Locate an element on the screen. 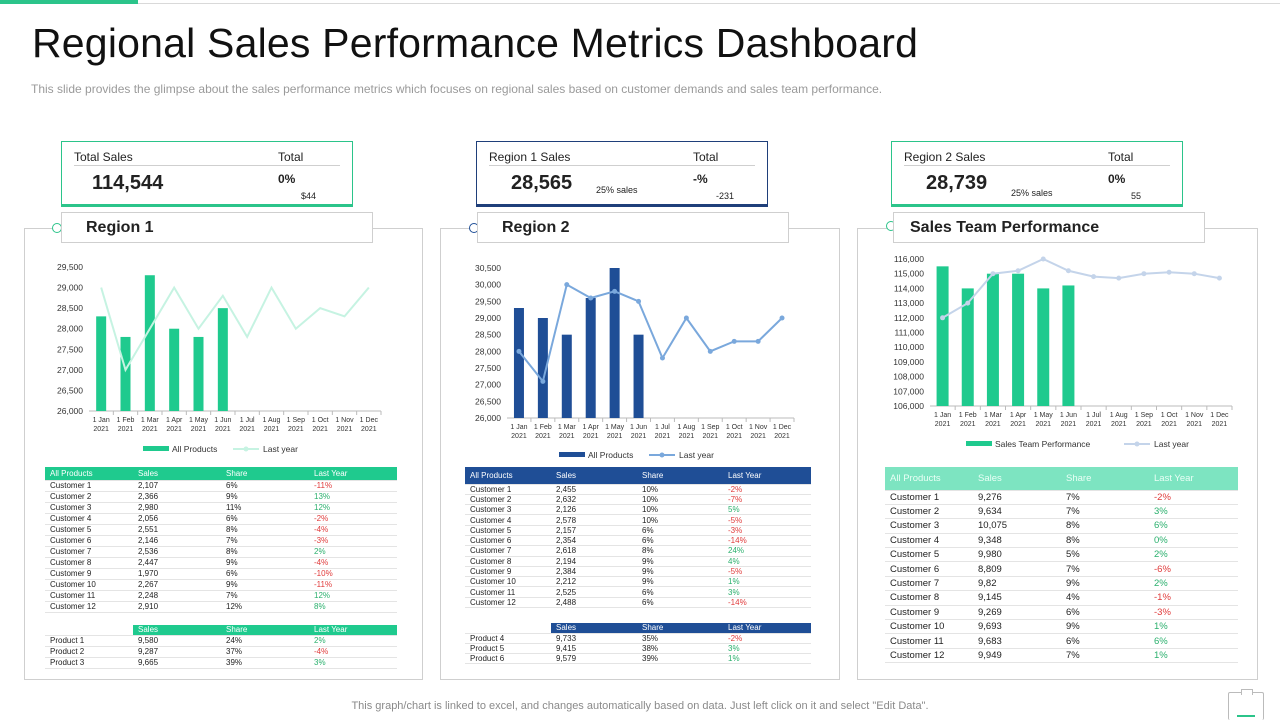 The width and height of the screenshot is (1280, 720). y-tick-label: 26,500 is located at coordinates (70, 390).